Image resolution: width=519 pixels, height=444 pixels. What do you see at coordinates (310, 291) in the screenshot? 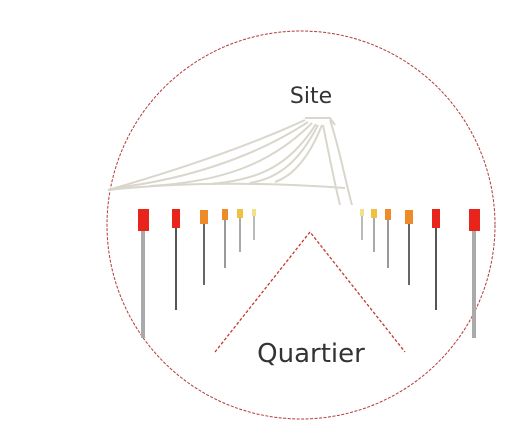
I see `quartier-triangle` at bounding box center [310, 291].